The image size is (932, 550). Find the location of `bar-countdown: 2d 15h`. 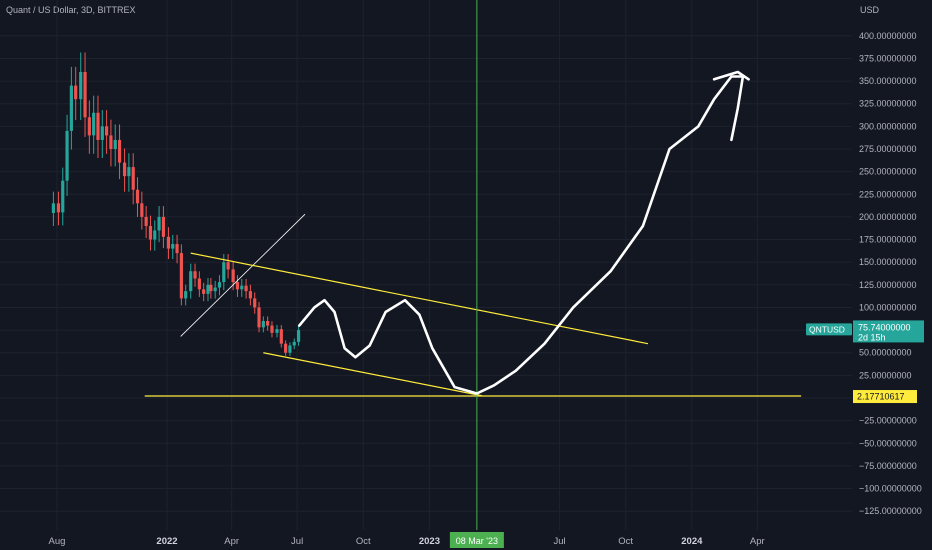

bar-countdown: 2d 15h is located at coordinates (872, 337).